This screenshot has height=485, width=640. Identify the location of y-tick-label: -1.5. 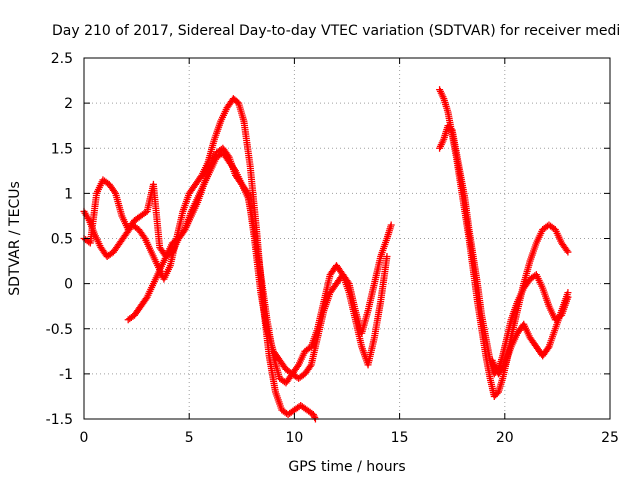
(59, 420).